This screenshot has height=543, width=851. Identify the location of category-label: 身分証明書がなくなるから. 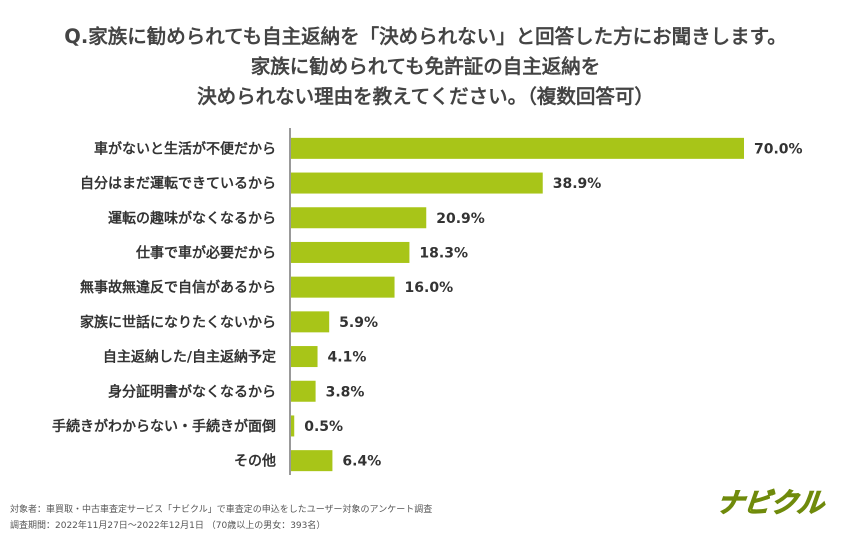
(192, 391).